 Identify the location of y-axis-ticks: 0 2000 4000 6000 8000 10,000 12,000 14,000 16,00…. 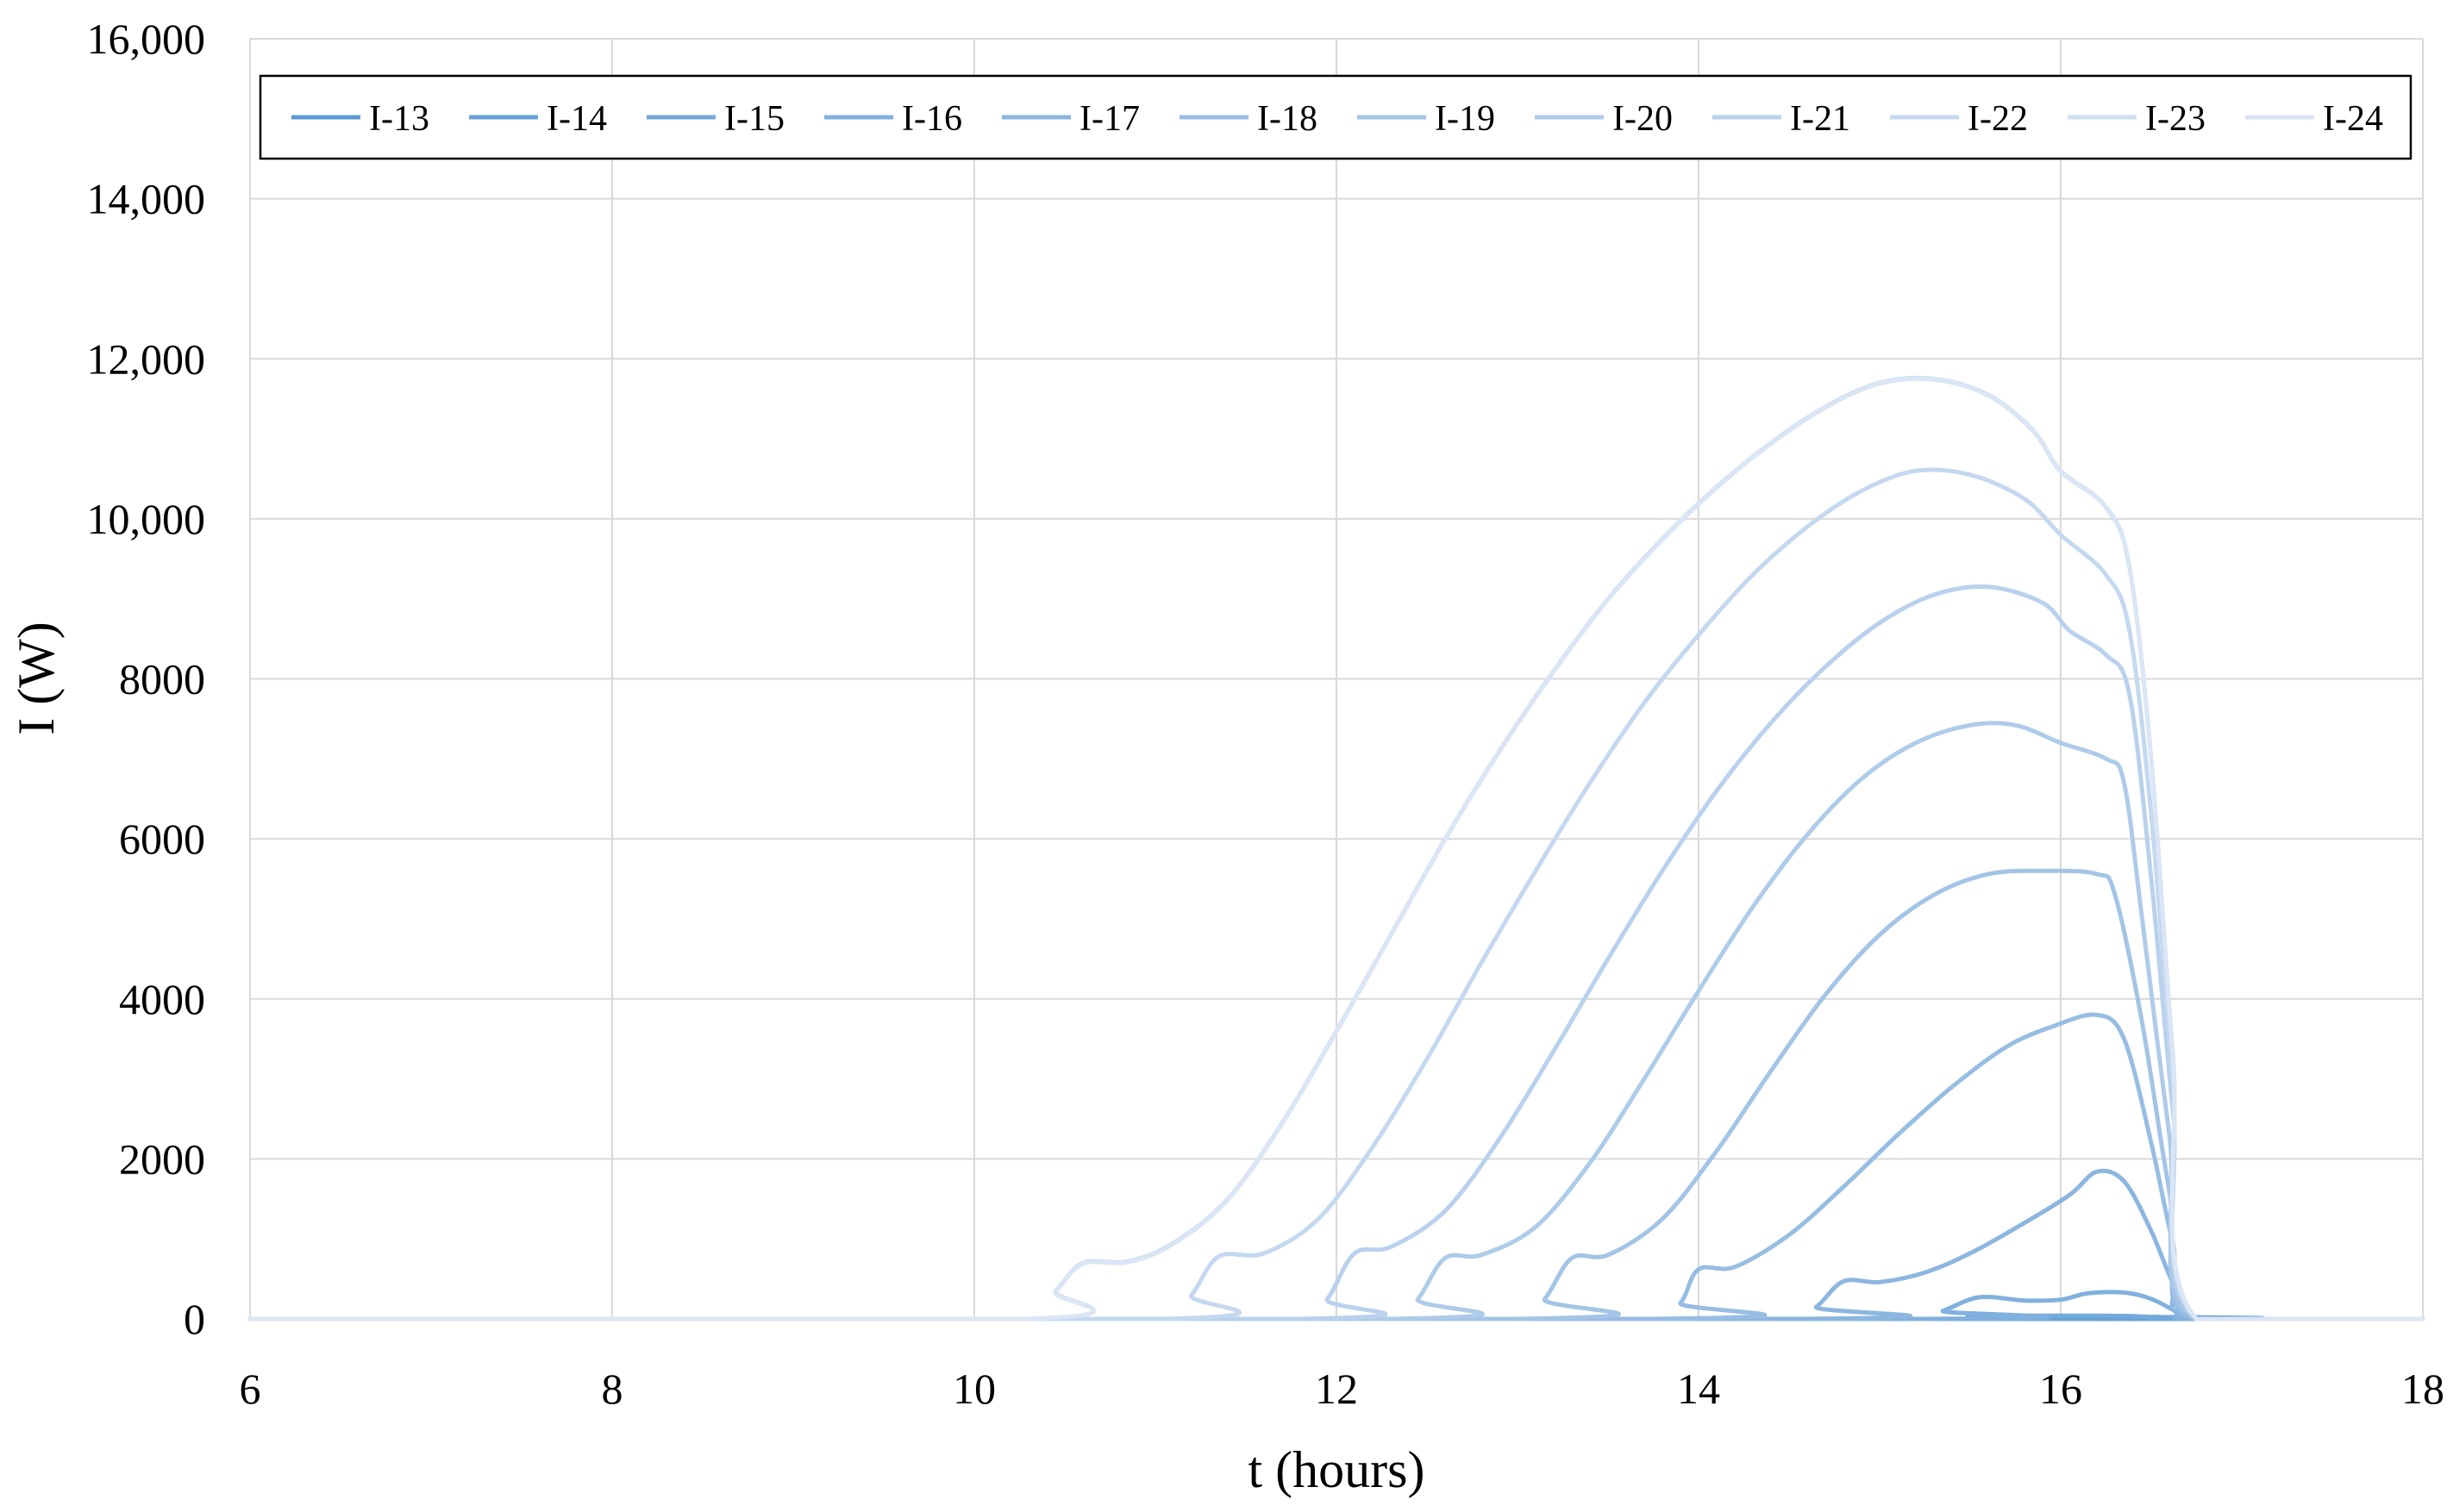
(146, 679).